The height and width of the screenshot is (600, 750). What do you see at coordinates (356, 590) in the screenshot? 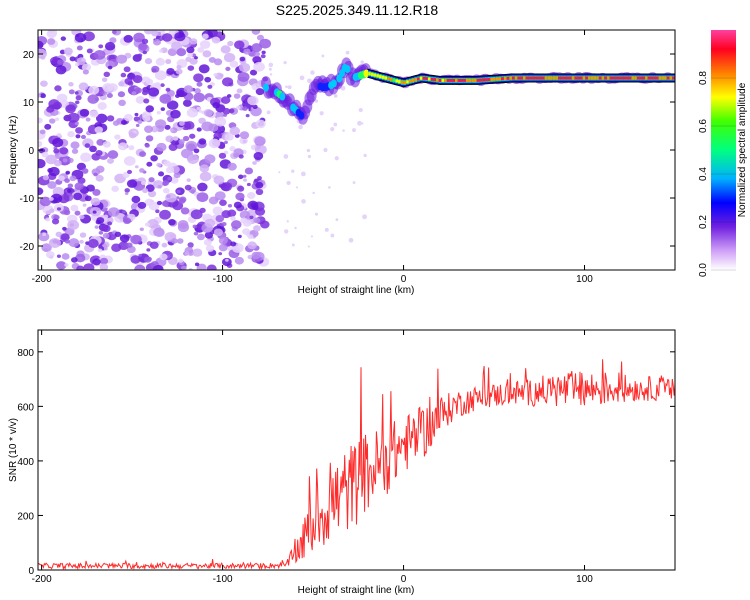
I see `snr-x-axis-label: Height of straight line (km)` at bounding box center [356, 590].